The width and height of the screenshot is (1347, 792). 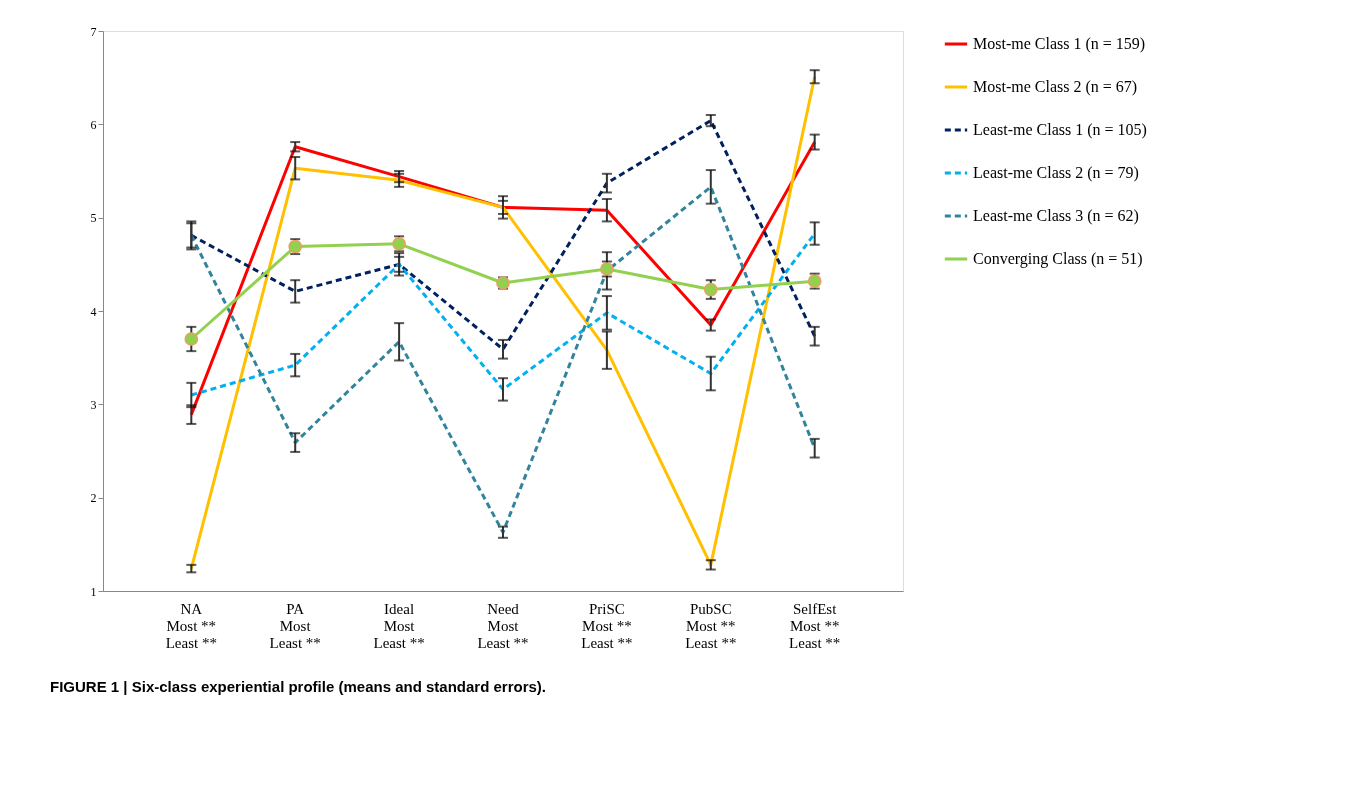 I want to click on y-tick-label: 4, so click(x=93, y=311).